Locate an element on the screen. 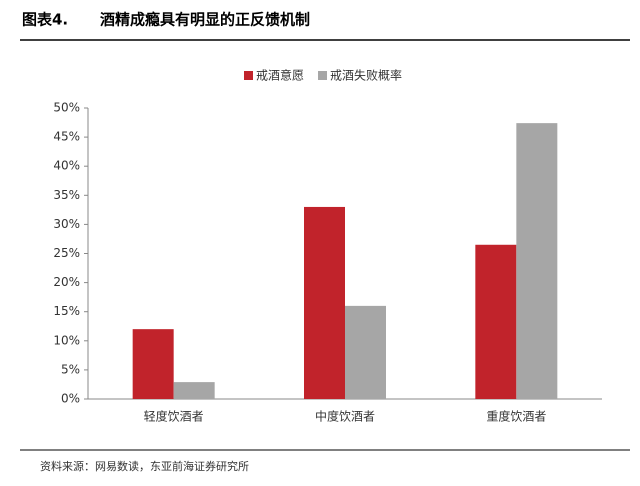  legend-label: 戒酒失败概率 is located at coordinates (366, 75).